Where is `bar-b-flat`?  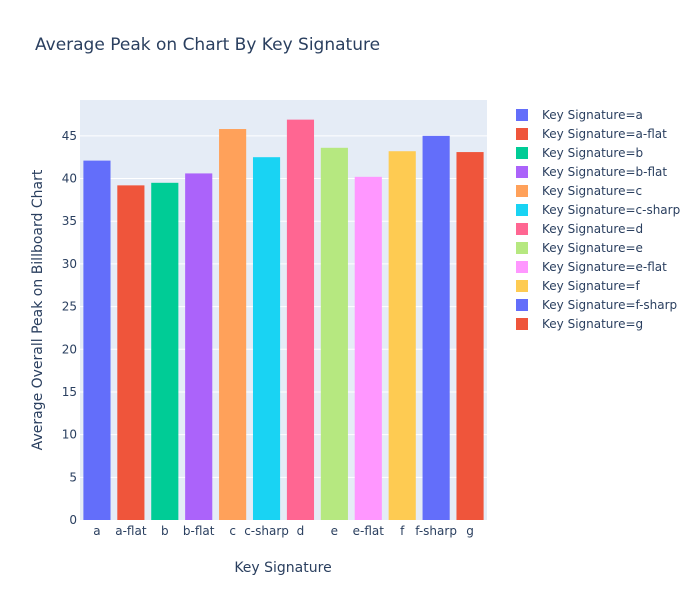
bar-b-flat is located at coordinates (199, 347).